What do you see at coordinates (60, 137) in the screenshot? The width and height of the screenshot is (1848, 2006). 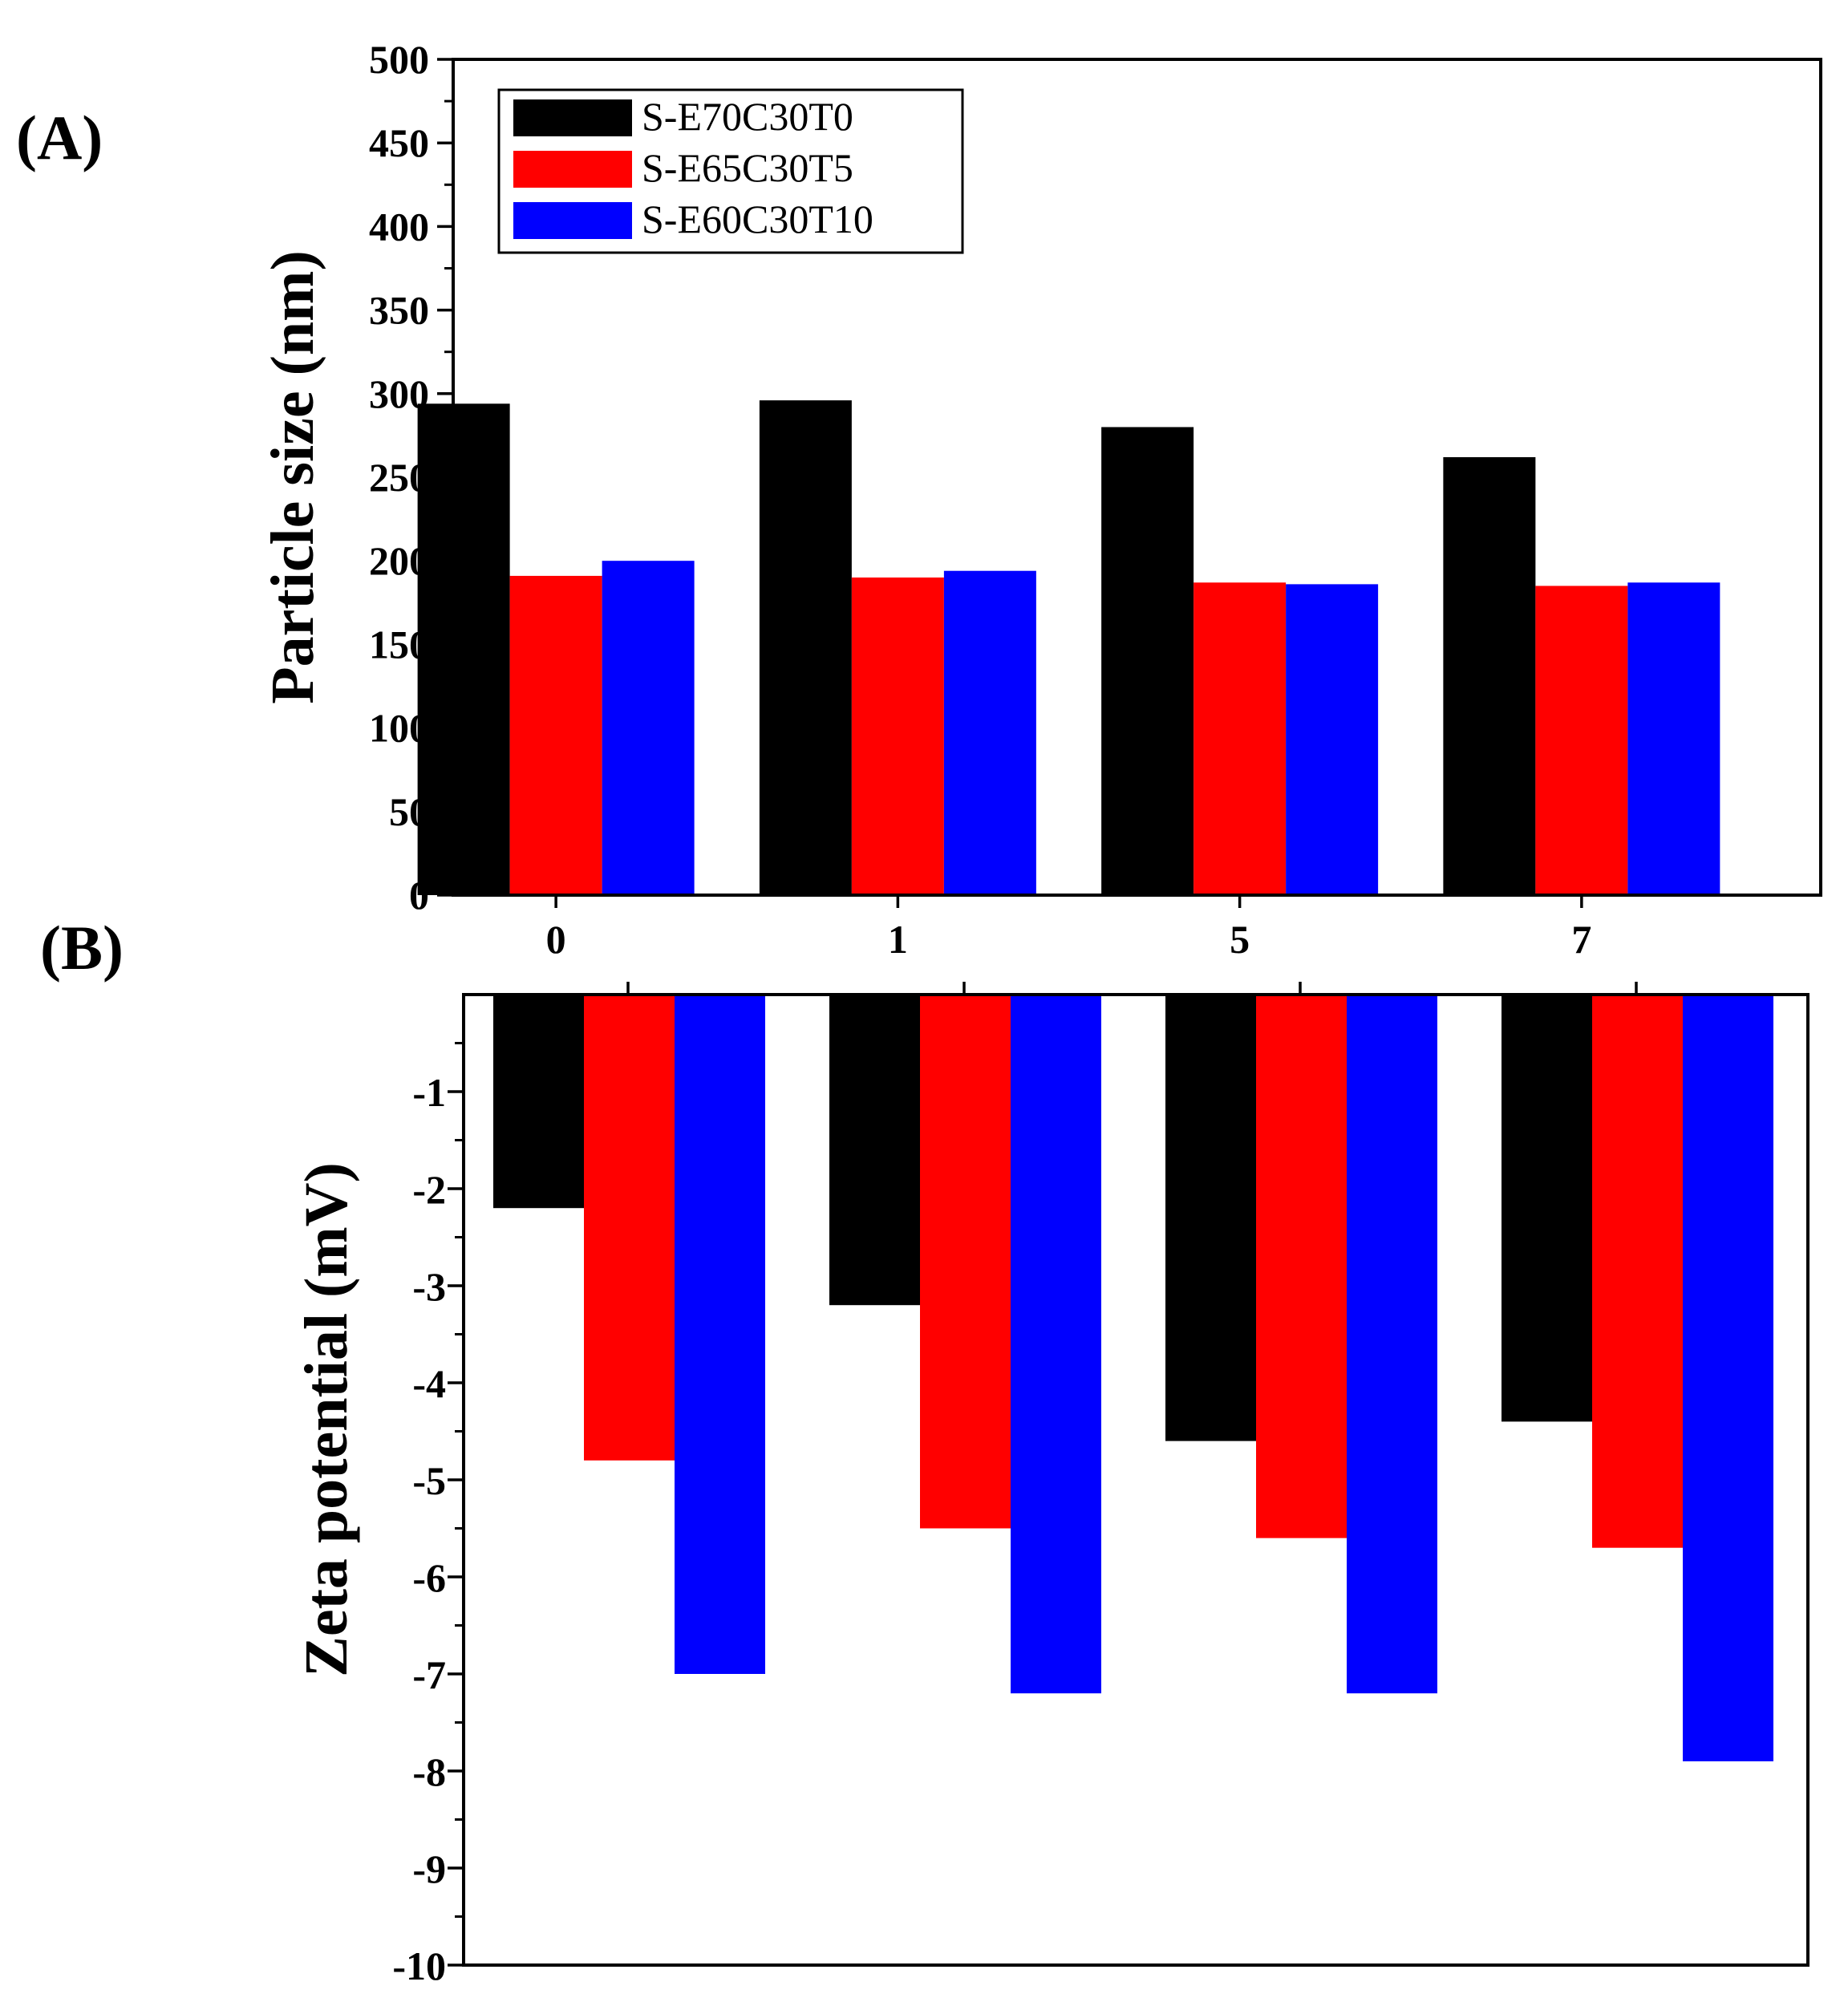 I see `panel-a-label: (A)` at bounding box center [60, 137].